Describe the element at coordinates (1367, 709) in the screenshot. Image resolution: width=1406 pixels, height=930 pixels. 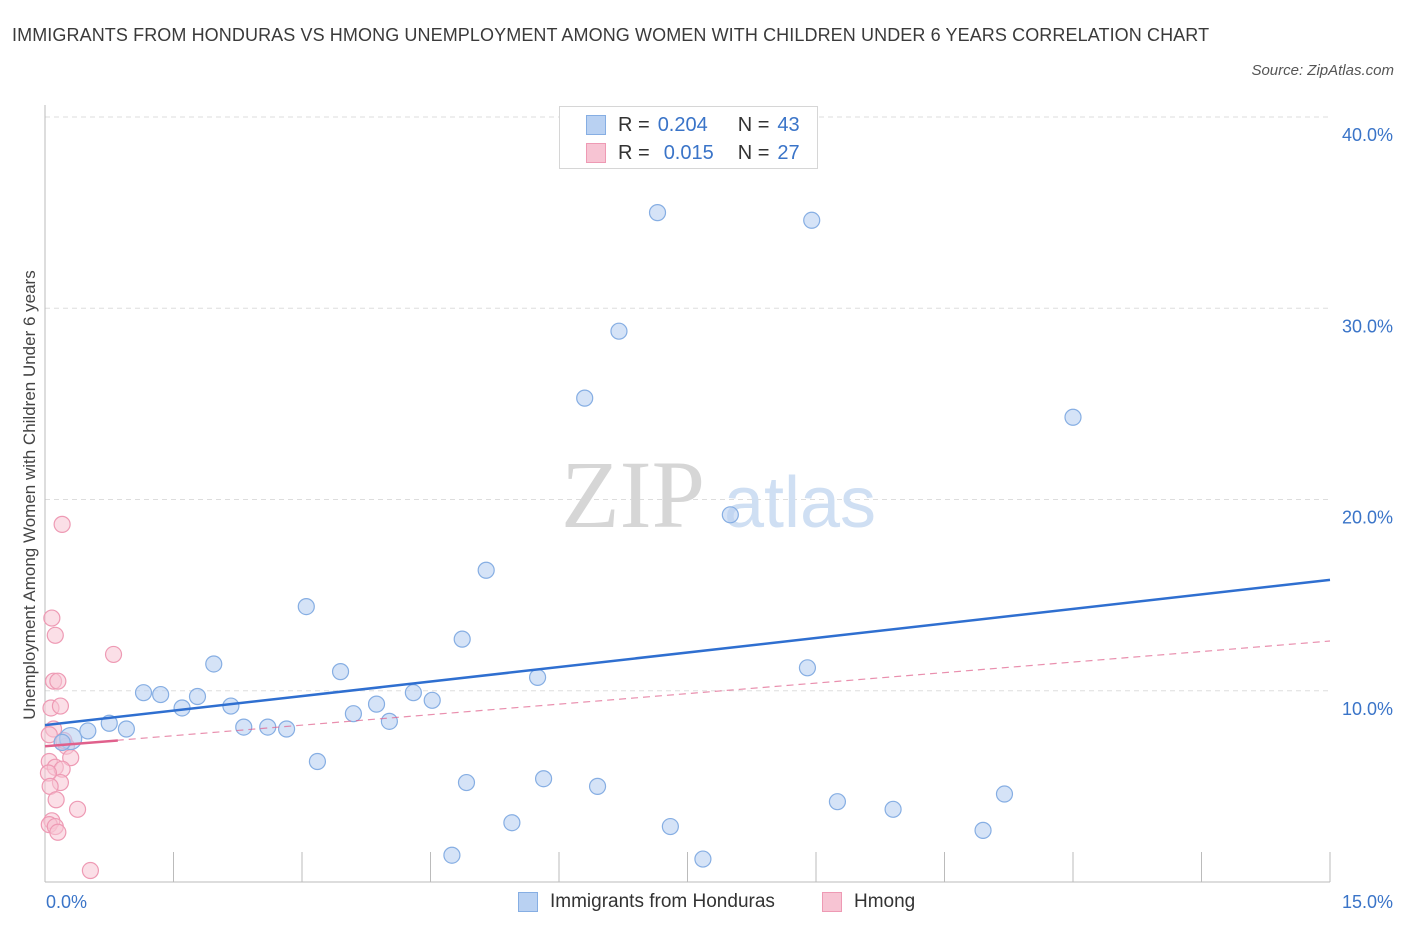
I see `y-tick-label: 10.0%` at that location.